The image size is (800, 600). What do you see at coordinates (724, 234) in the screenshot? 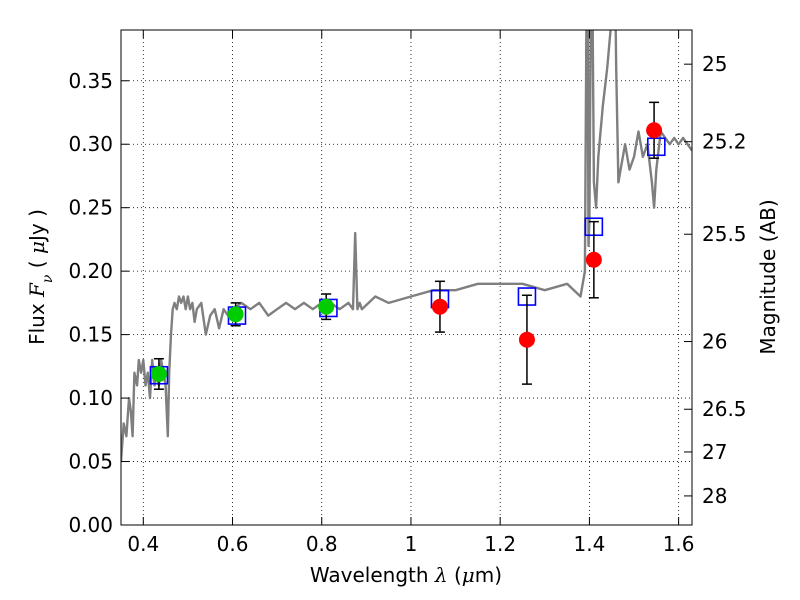
I see `right-tick-label: 25.5` at bounding box center [724, 234].